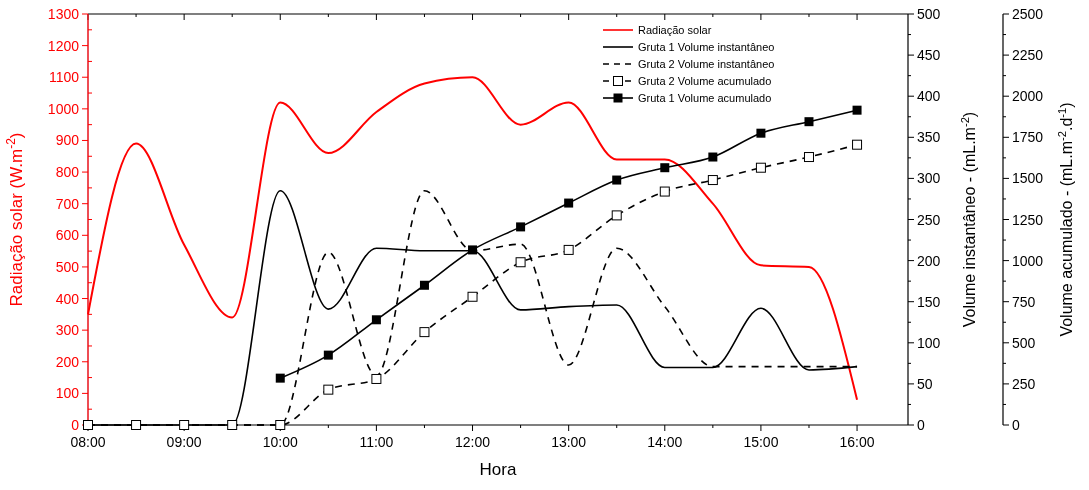  Describe the element at coordinates (67, 235) in the screenshot. I see `y-tick-label: 600` at that location.